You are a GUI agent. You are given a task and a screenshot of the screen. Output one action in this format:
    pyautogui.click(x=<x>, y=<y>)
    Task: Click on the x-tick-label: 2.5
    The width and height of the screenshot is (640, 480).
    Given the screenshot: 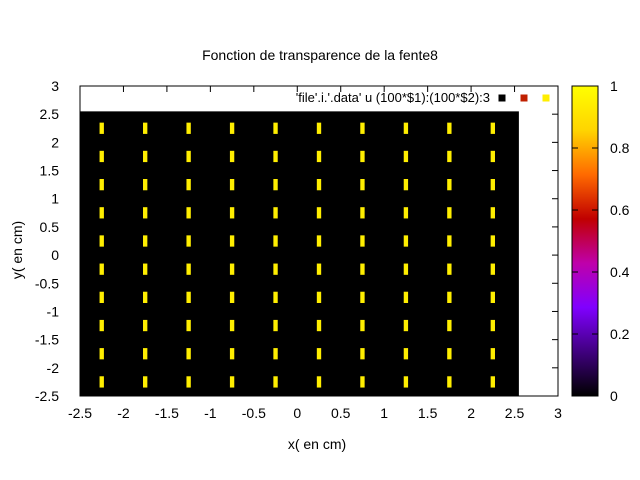 What is the action you would take?
    pyautogui.click(x=515, y=413)
    